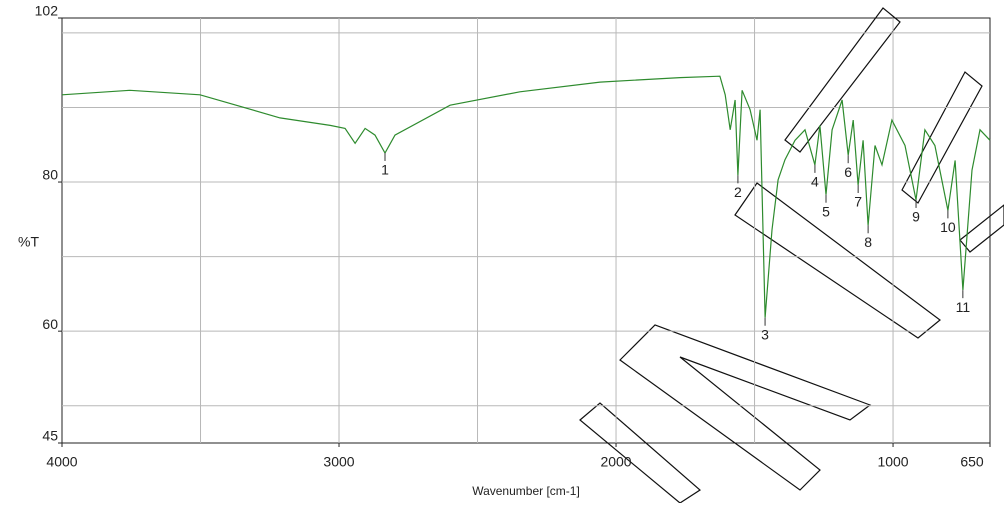 The width and height of the screenshot is (1004, 508). Describe the element at coordinates (868, 242) in the screenshot. I see `peak-label: 8` at that location.